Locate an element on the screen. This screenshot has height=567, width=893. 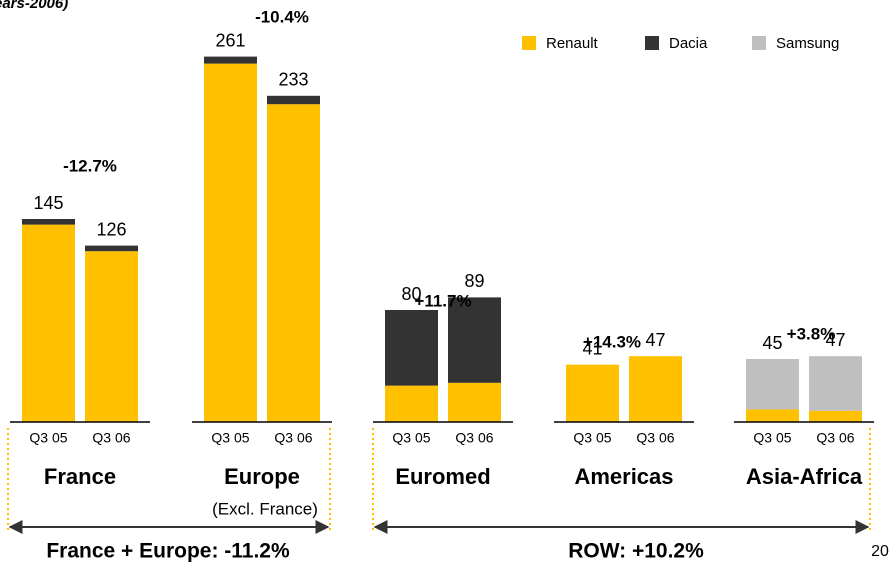
group-label: Euromed is located at coordinates (442, 476).